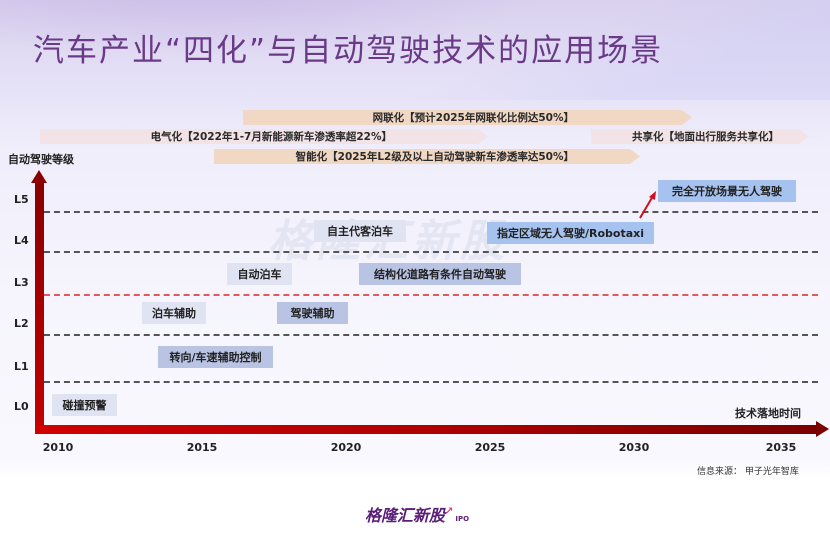 This screenshot has height=536, width=830. What do you see at coordinates (462, 519) in the screenshot?
I see `brand-logo-sub: IPO` at bounding box center [462, 519].